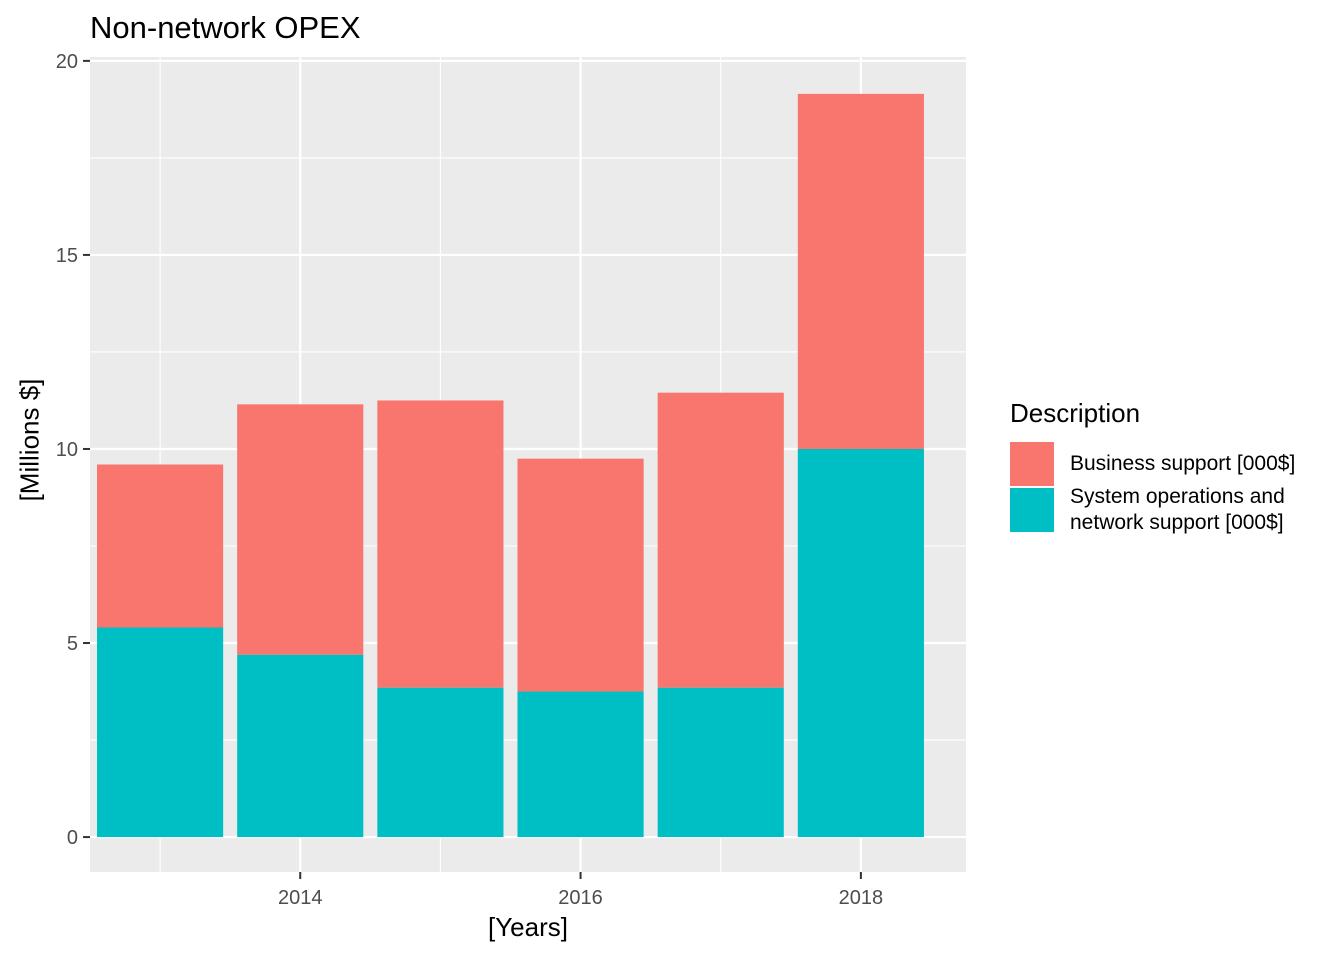 The image size is (1344, 960). Describe the element at coordinates (1032, 464) in the screenshot. I see `legend-key-business-support` at that location.